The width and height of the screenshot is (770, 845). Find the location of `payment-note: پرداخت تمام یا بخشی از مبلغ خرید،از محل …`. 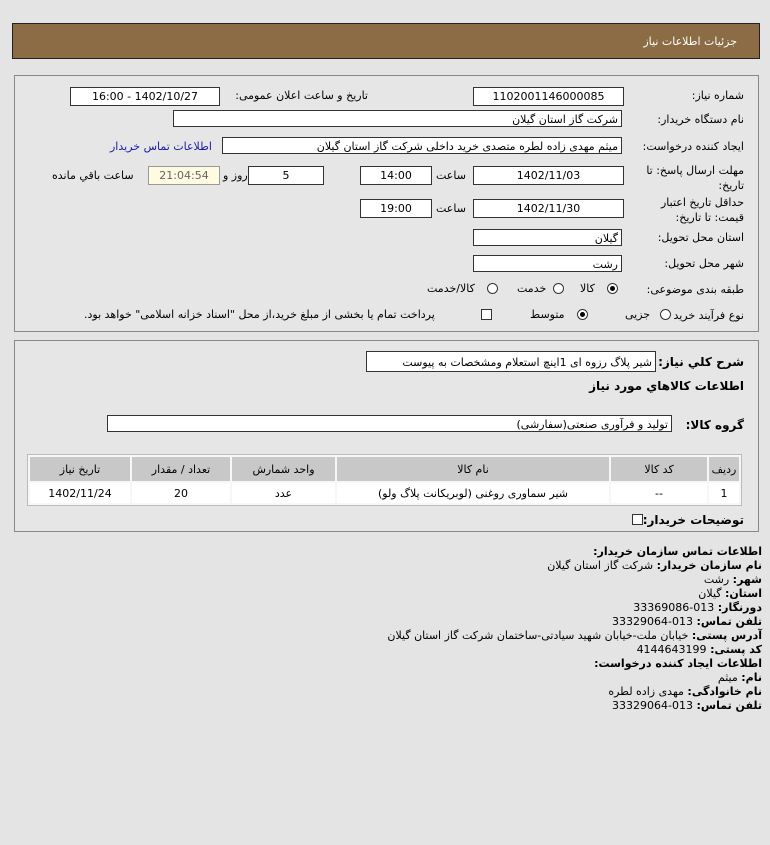

payment-note: پرداخت تمام یا بخشی از مبلغ خرید،از محل … is located at coordinates (259, 314).